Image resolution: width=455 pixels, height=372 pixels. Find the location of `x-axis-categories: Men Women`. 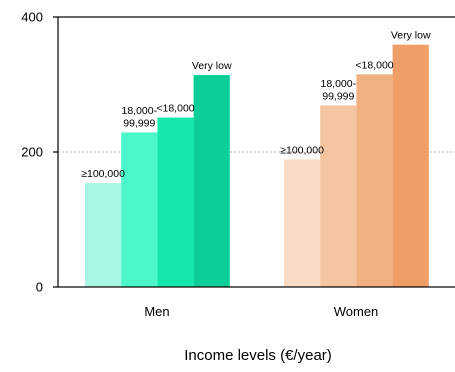

x-axis-categories: Men Women is located at coordinates (261, 311).